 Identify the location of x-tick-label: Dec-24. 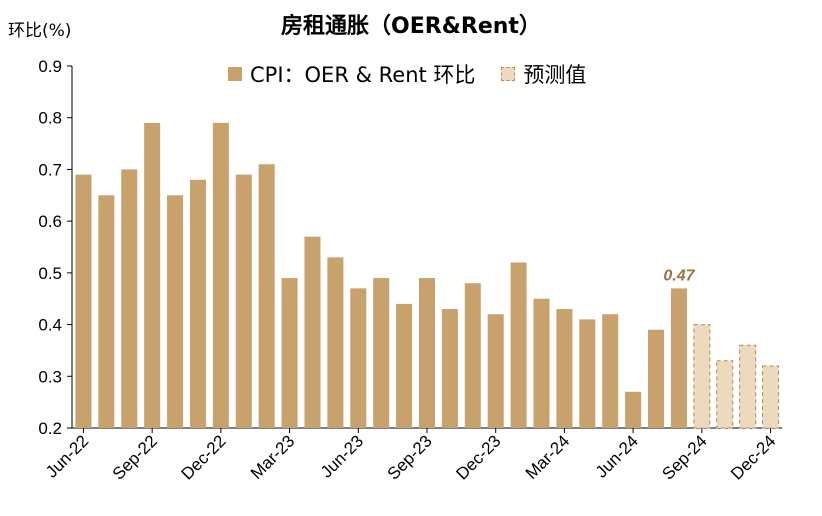
(753, 457).